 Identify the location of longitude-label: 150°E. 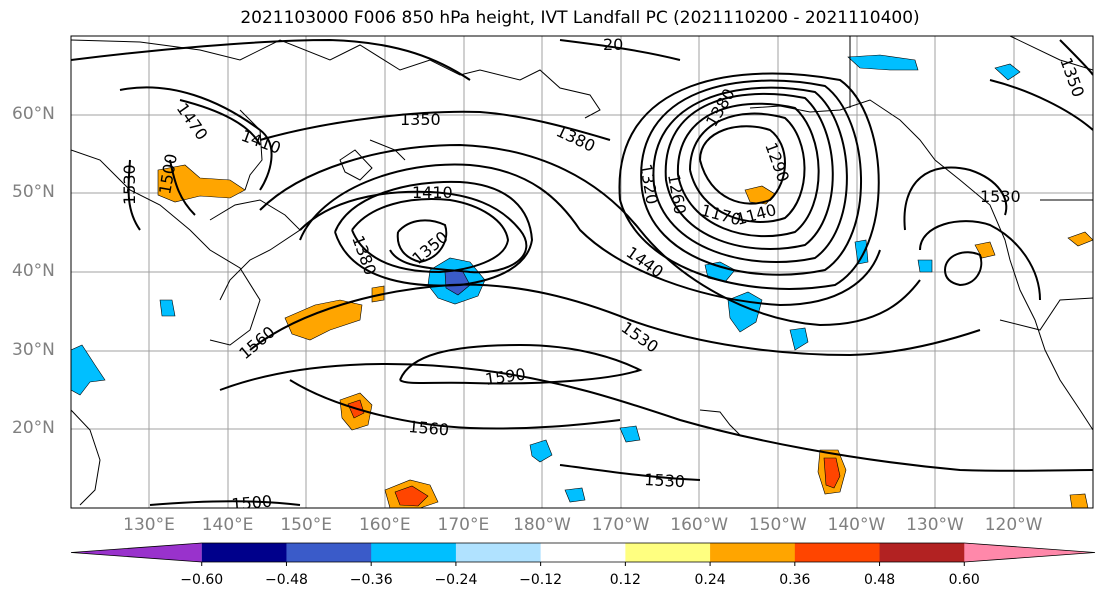
(306, 525).